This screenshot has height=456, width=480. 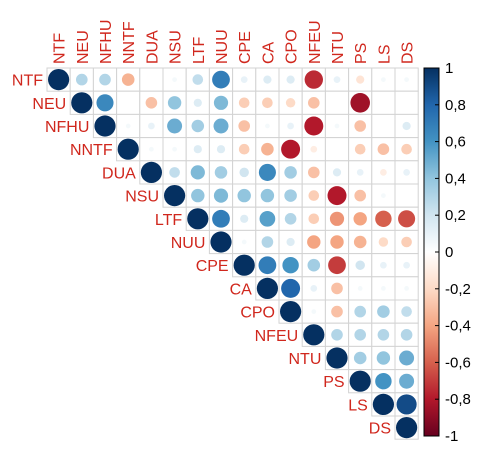 I want to click on correlation-circle-nsu-cpe, so click(x=244, y=195).